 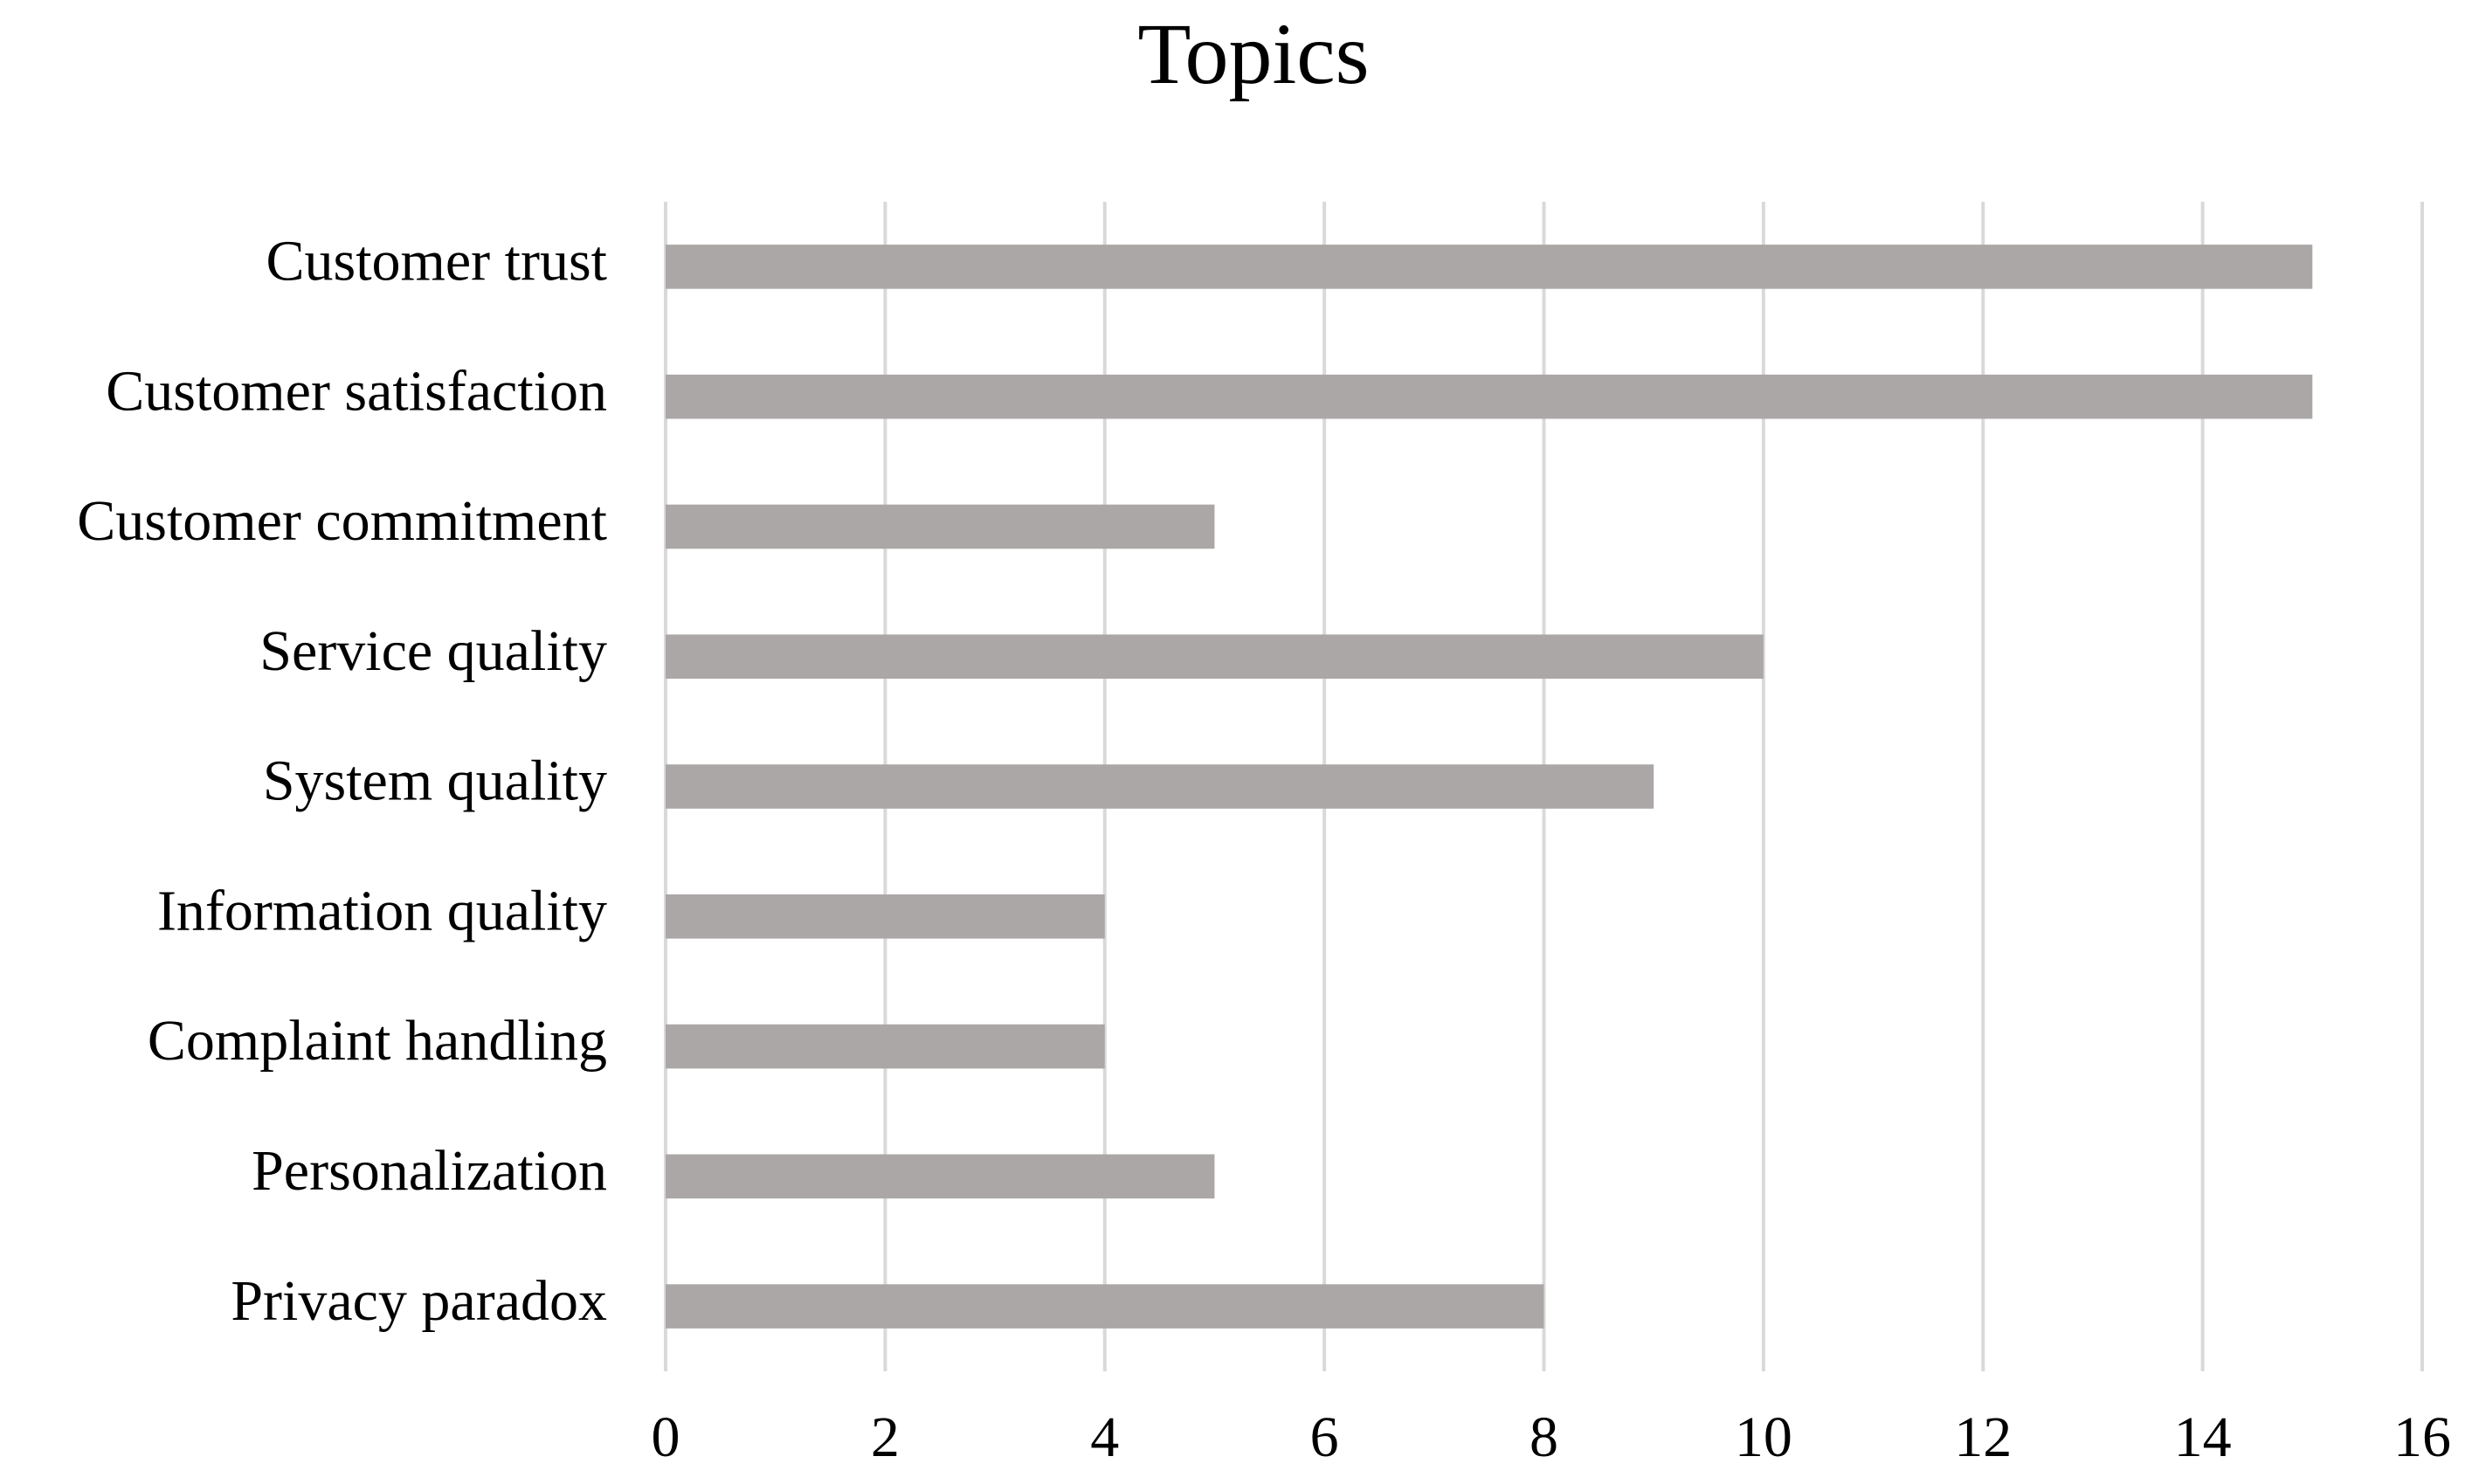 What do you see at coordinates (435, 781) in the screenshot?
I see `y-tick-label: System quality` at bounding box center [435, 781].